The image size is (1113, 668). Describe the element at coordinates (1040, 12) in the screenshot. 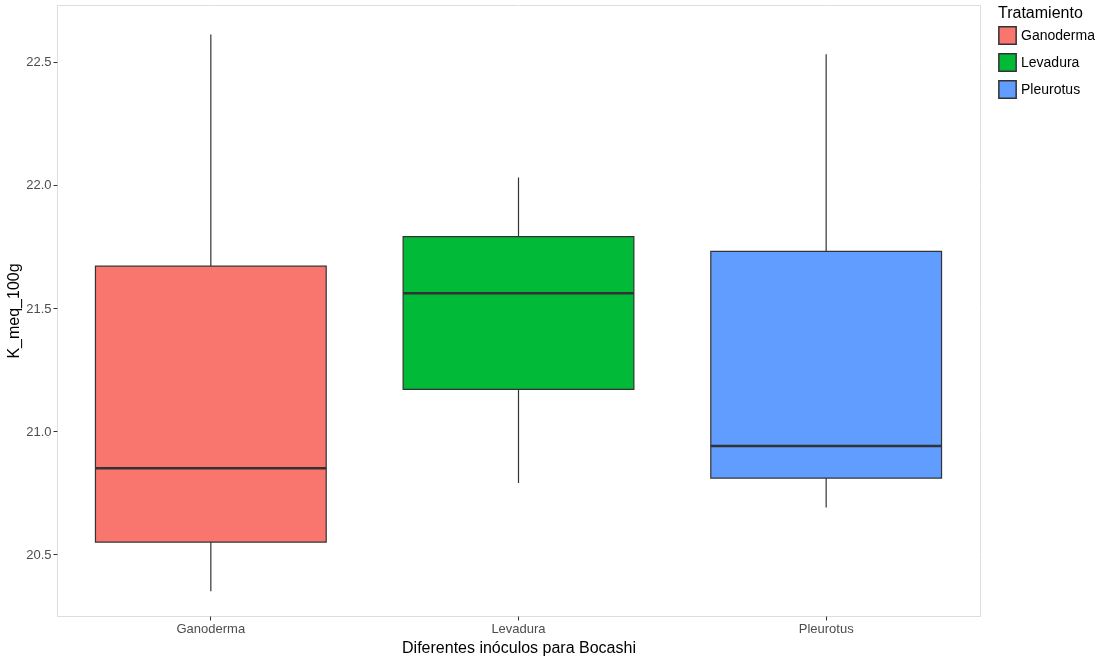

I see `legend-title: Tratamiento` at that location.